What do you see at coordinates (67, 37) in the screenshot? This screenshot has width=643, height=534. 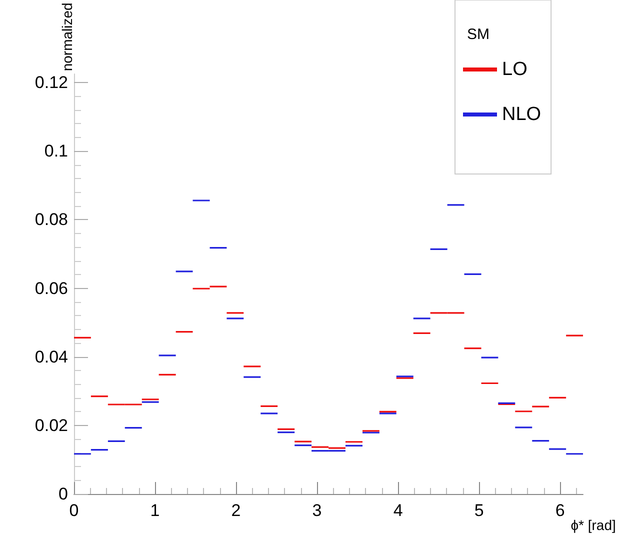 I see `y-axis-title: normalized` at bounding box center [67, 37].